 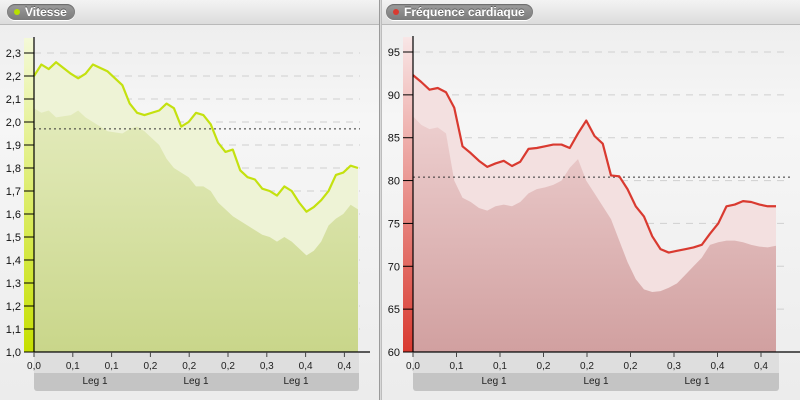 What do you see at coordinates (394, 310) in the screenshot?
I see `y-tick-label: 65` at bounding box center [394, 310].